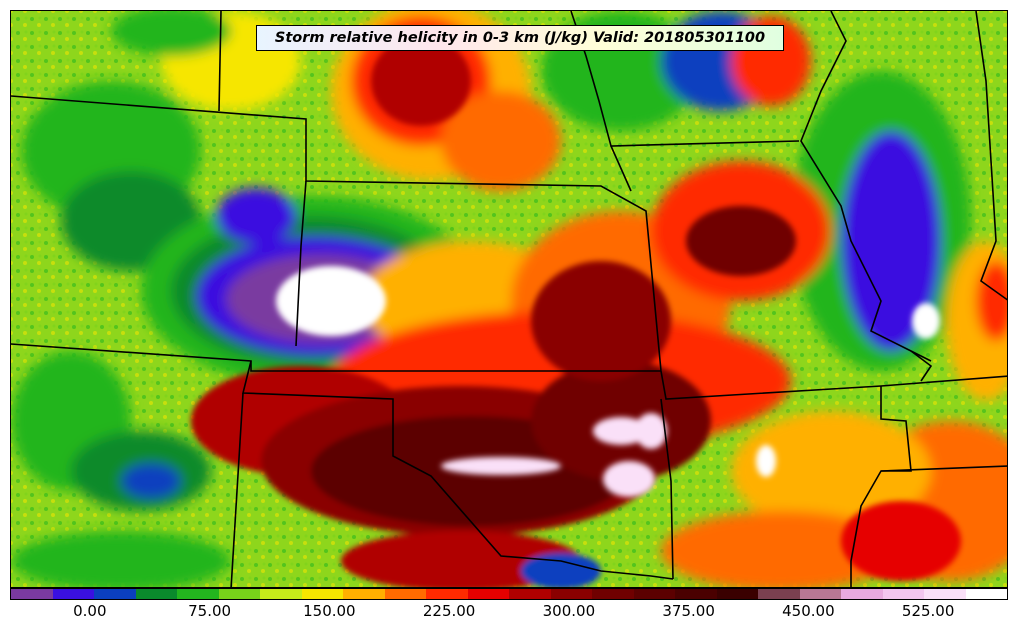  I want to click on colorbar-tick-label: 0.00, so click(90, 611).